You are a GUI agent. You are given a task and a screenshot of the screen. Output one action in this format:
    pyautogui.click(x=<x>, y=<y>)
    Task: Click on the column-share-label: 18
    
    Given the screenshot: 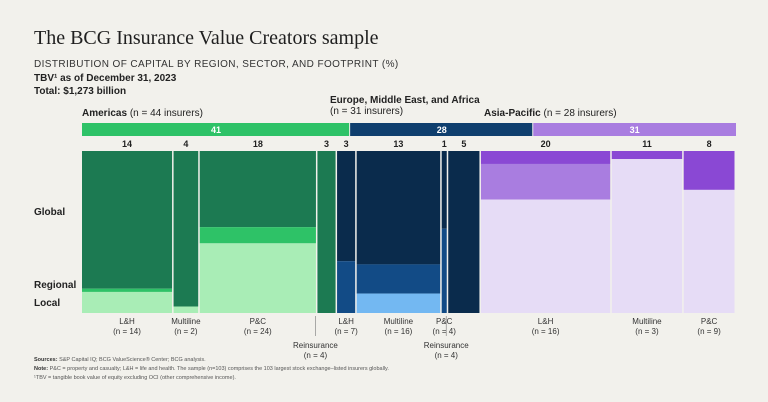 What is the action you would take?
    pyautogui.click(x=258, y=144)
    